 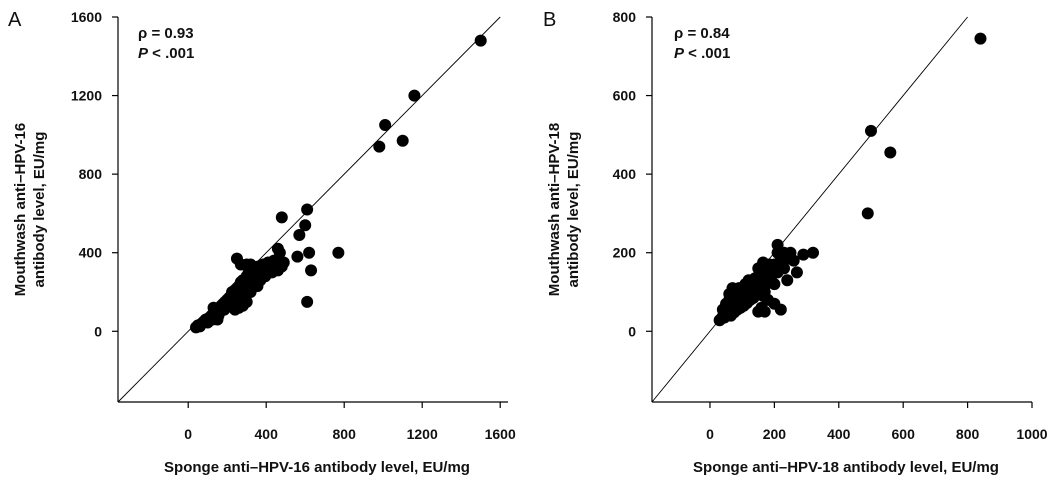 What do you see at coordinates (549, 20) in the screenshot?
I see `panel-letter-b: B` at bounding box center [549, 20].